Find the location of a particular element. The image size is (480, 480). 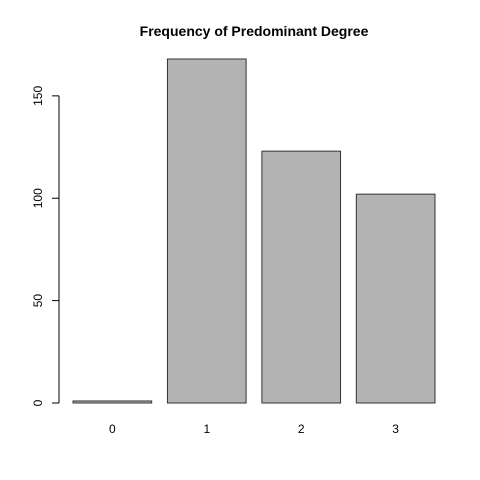

y-tick-label: 150 is located at coordinates (38, 96).